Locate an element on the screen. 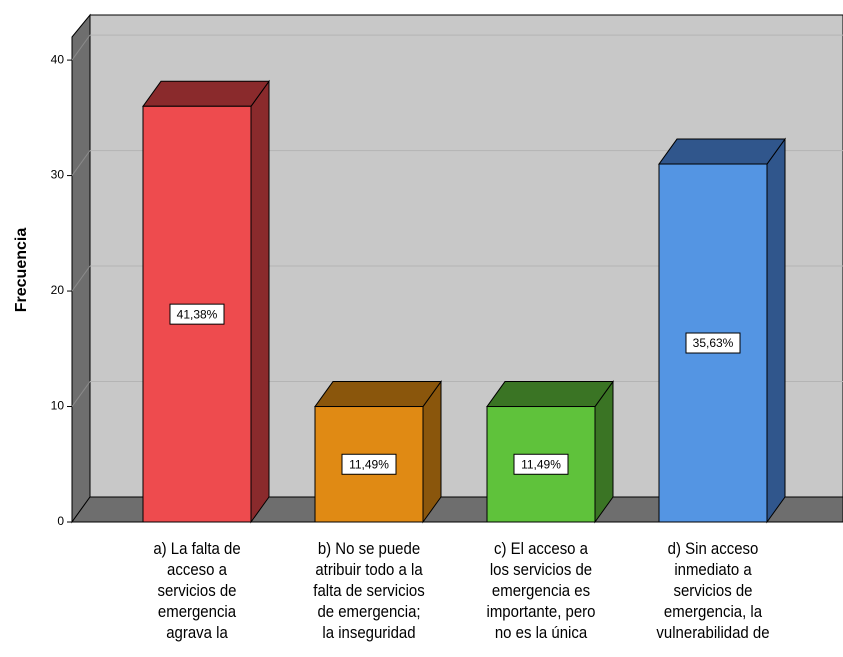  bar is located at coordinates (197, 314).